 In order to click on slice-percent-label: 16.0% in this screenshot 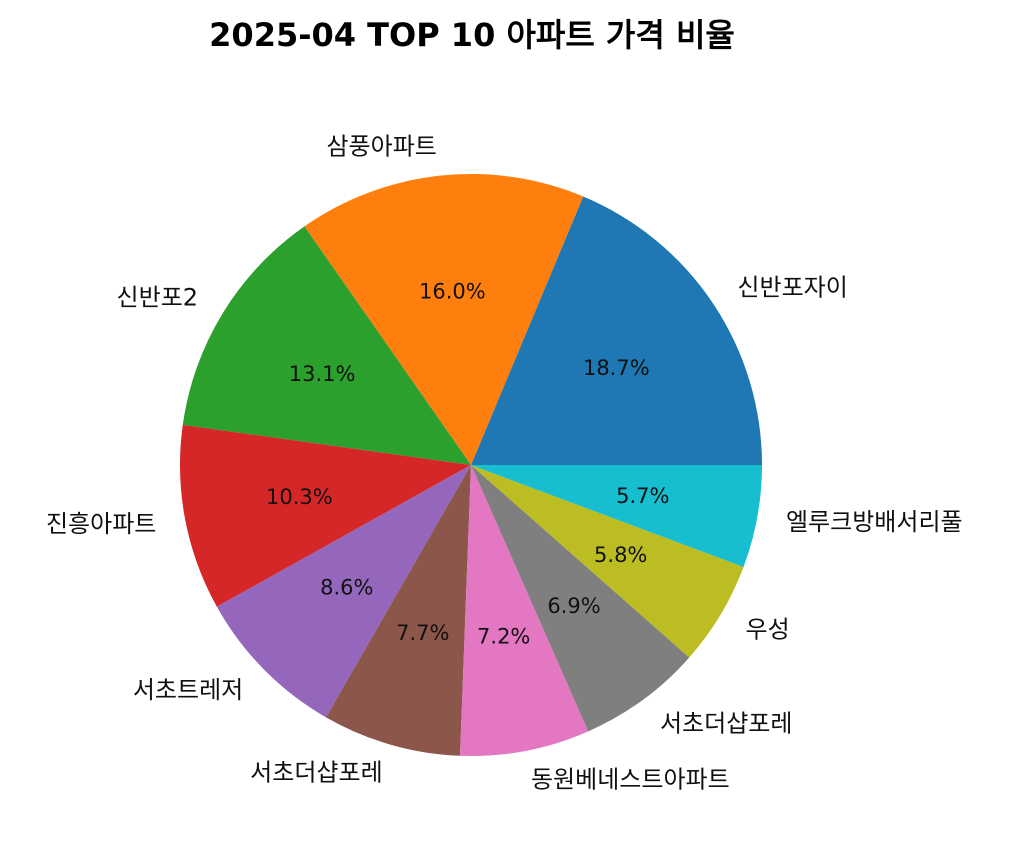, I will do `click(452, 291)`.